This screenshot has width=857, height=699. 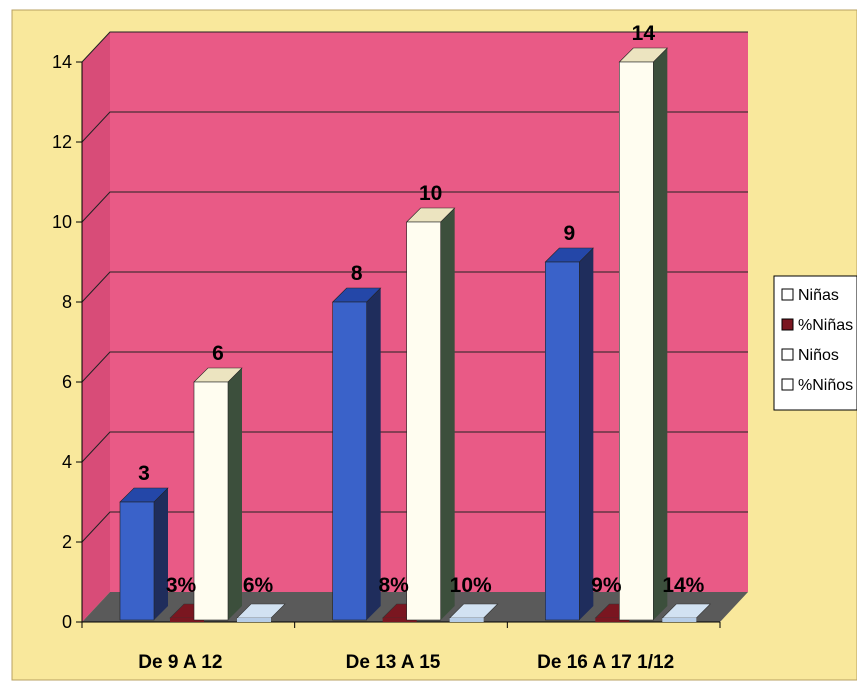 What do you see at coordinates (430, 193) in the screenshot?
I see `data-label: 10` at bounding box center [430, 193].